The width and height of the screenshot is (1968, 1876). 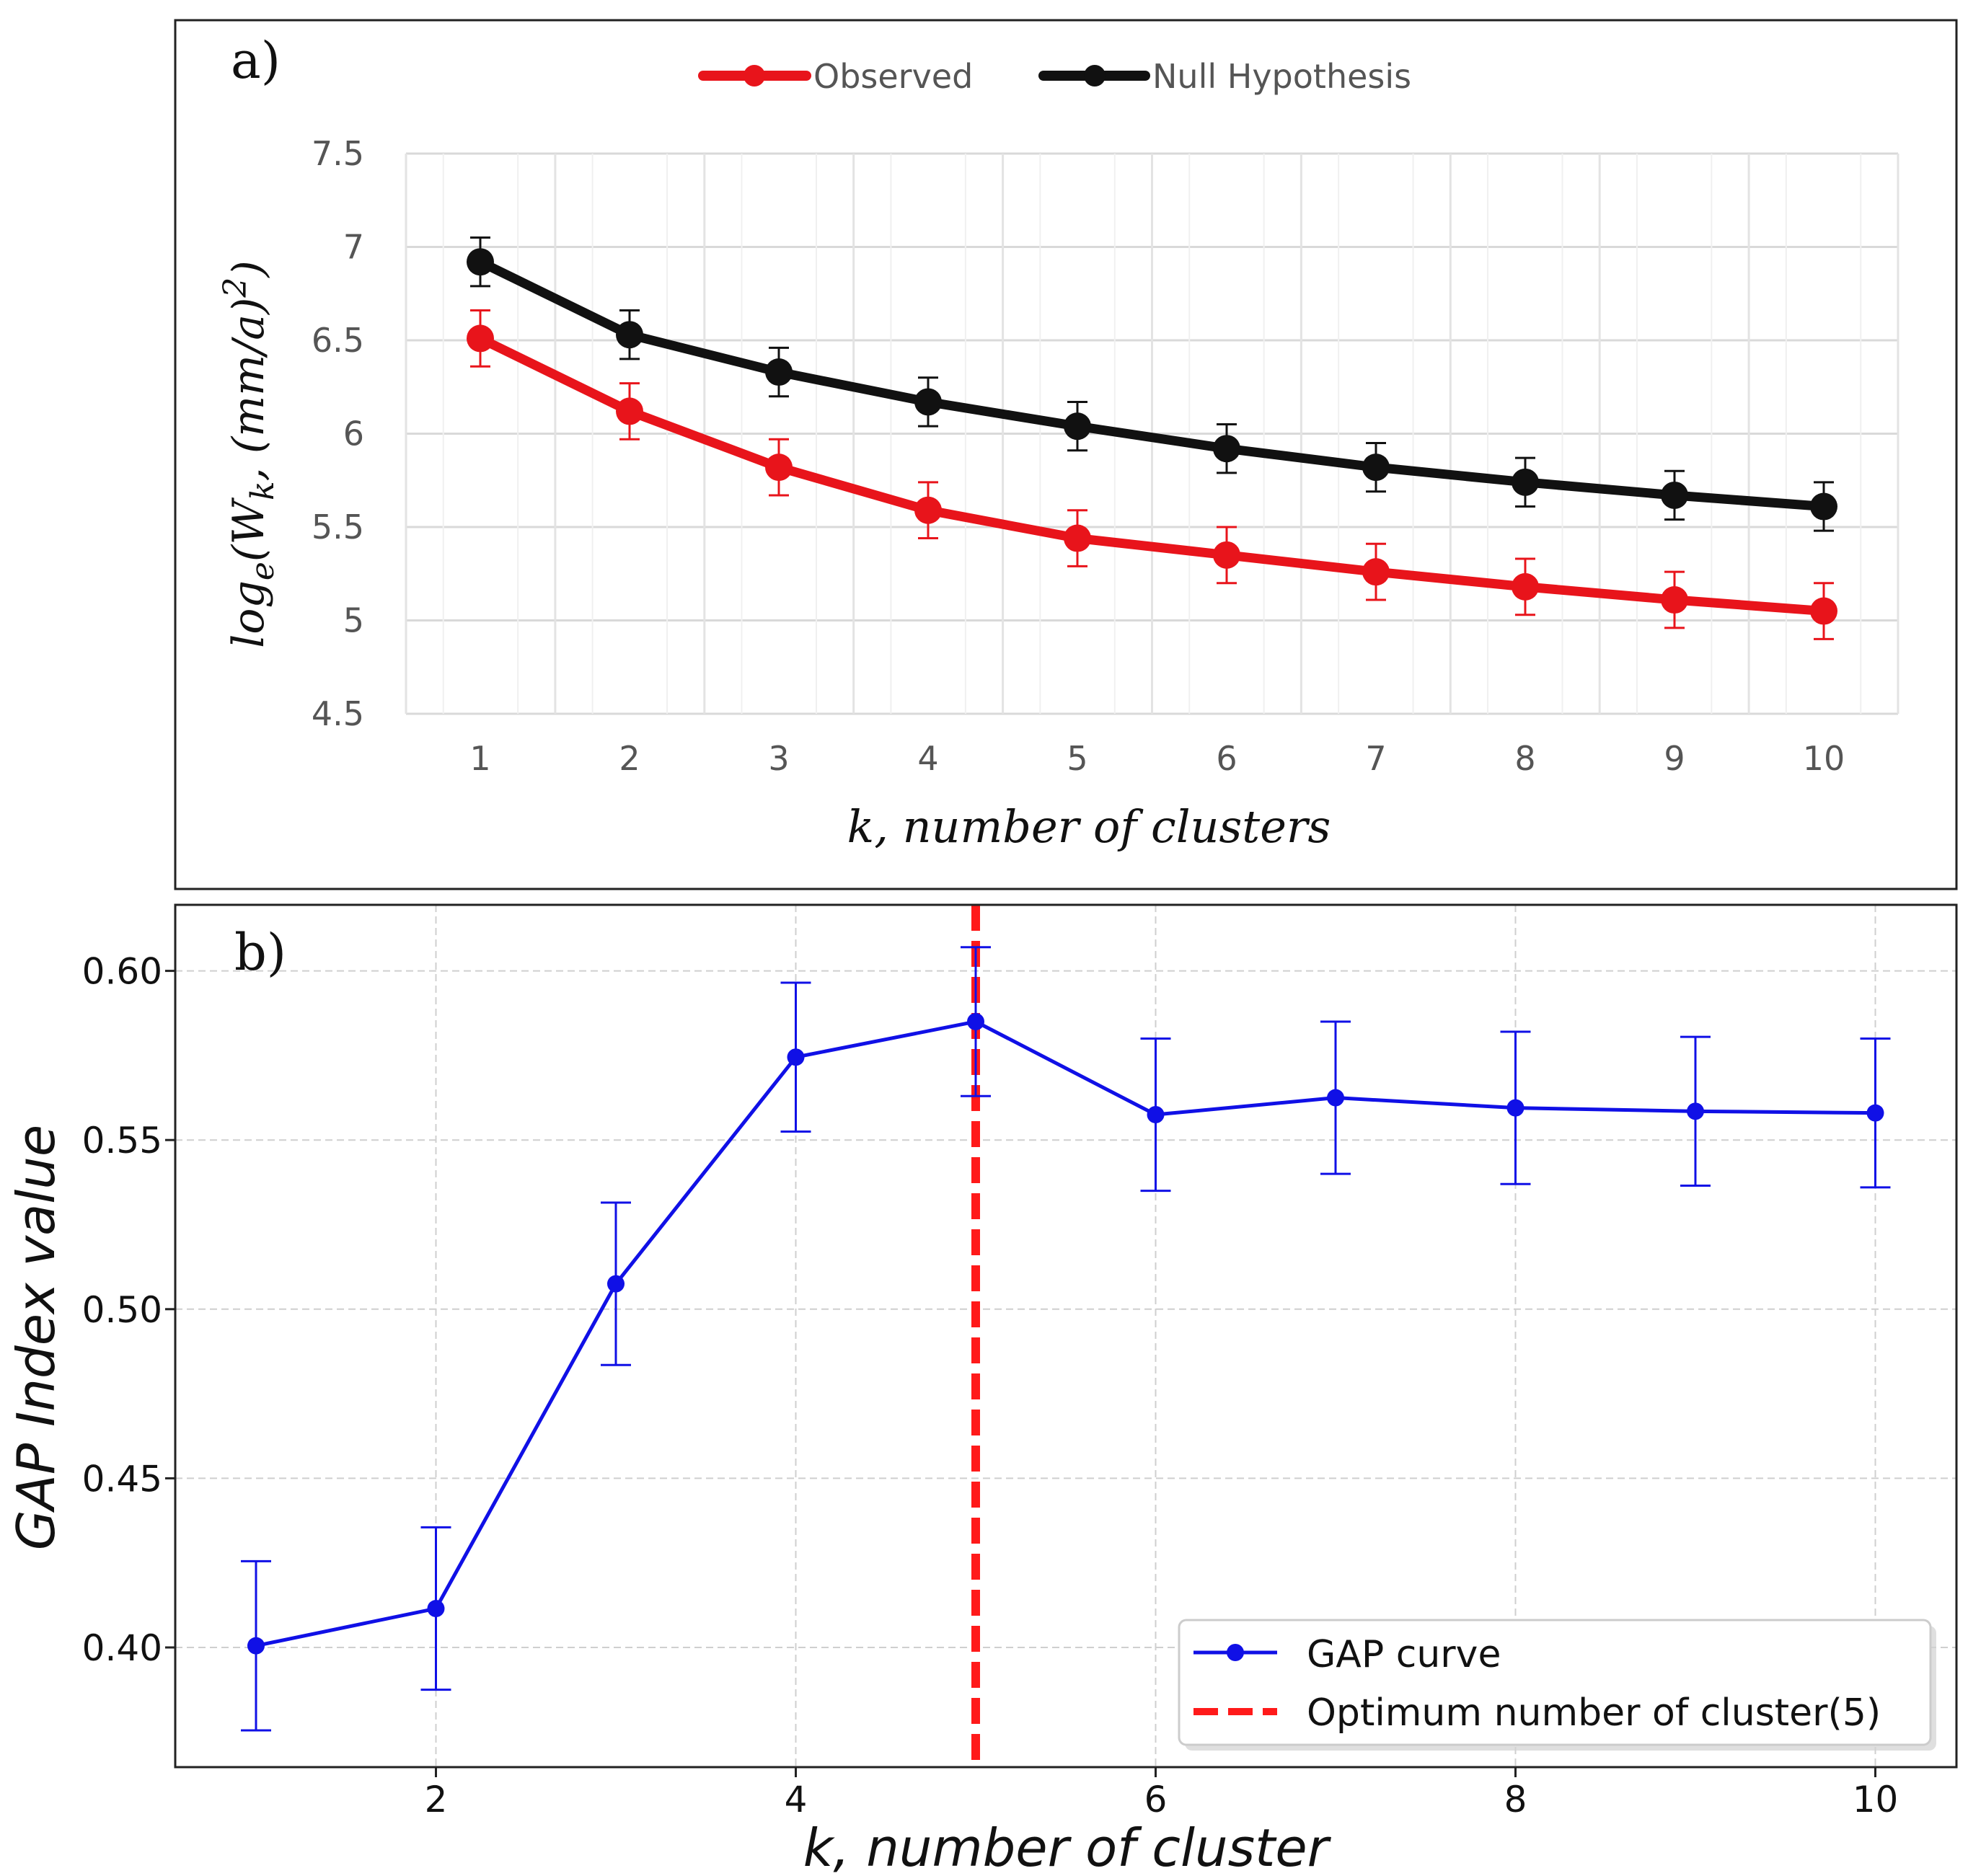 What do you see at coordinates (235, 288) in the screenshot?
I see `ylabel-sup: 2` at bounding box center [235, 288].